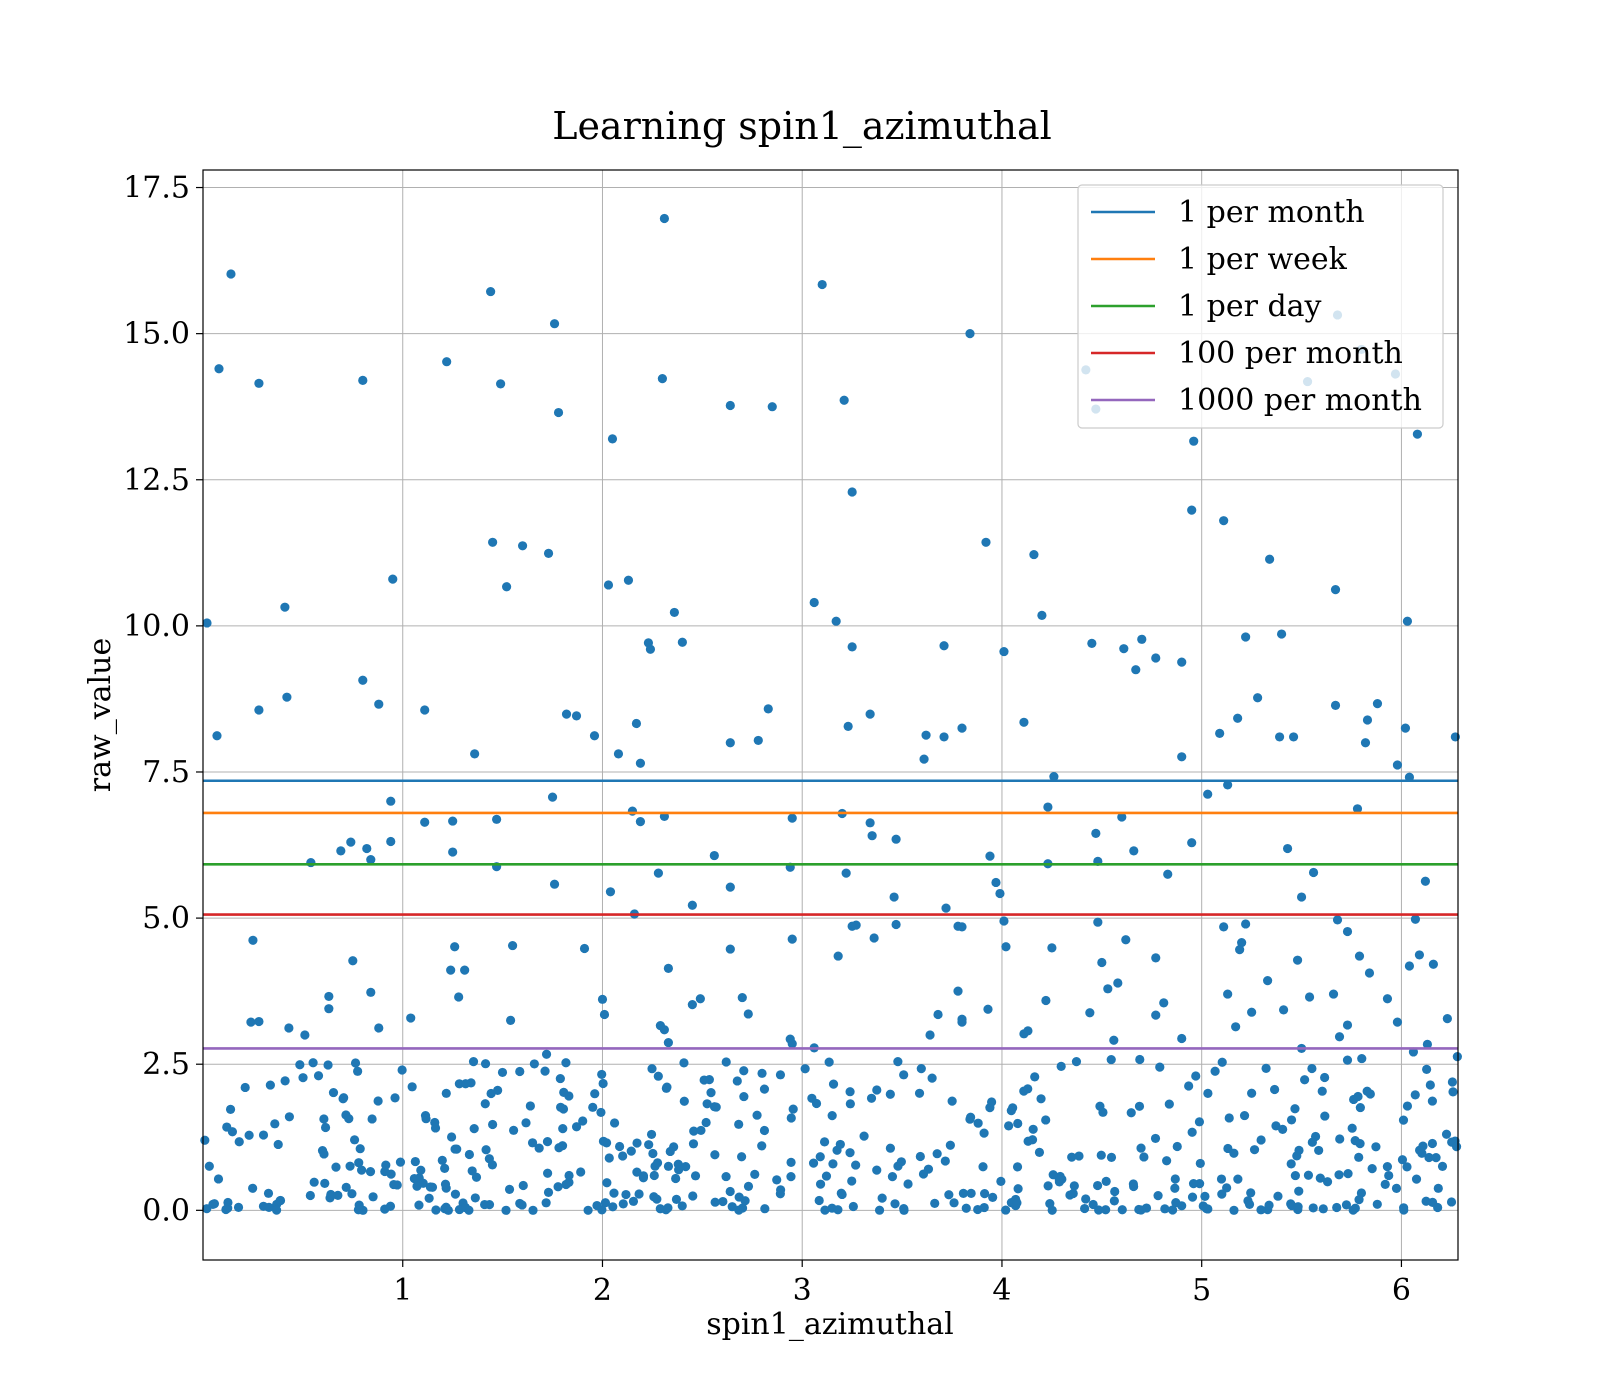 The width and height of the screenshot is (1600, 1400). I want to click on y-tick-label: 10.0, so click(156, 626).